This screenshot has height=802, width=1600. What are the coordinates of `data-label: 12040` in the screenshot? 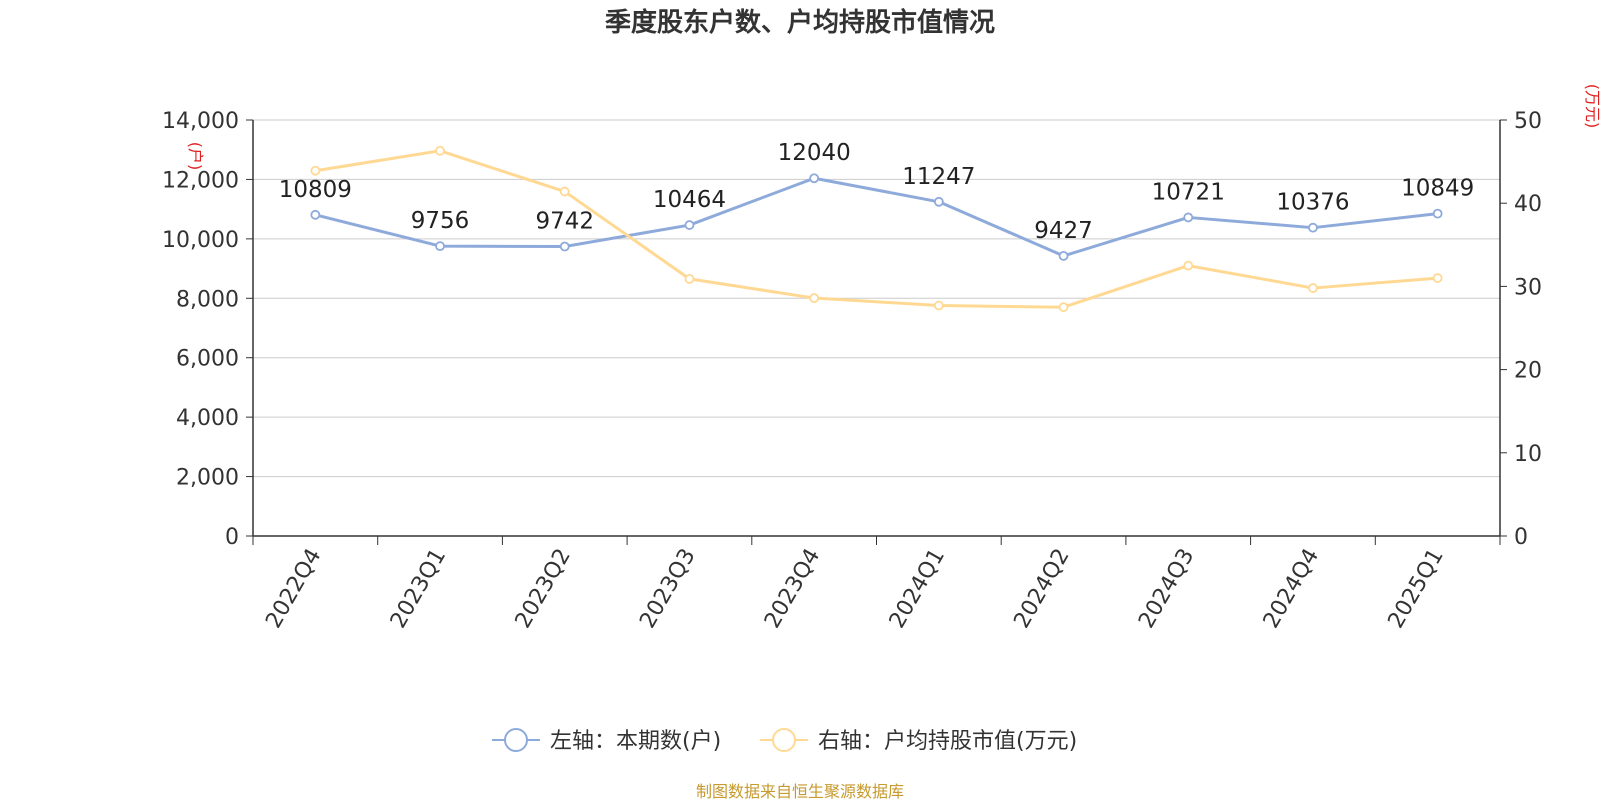 It's located at (814, 153).